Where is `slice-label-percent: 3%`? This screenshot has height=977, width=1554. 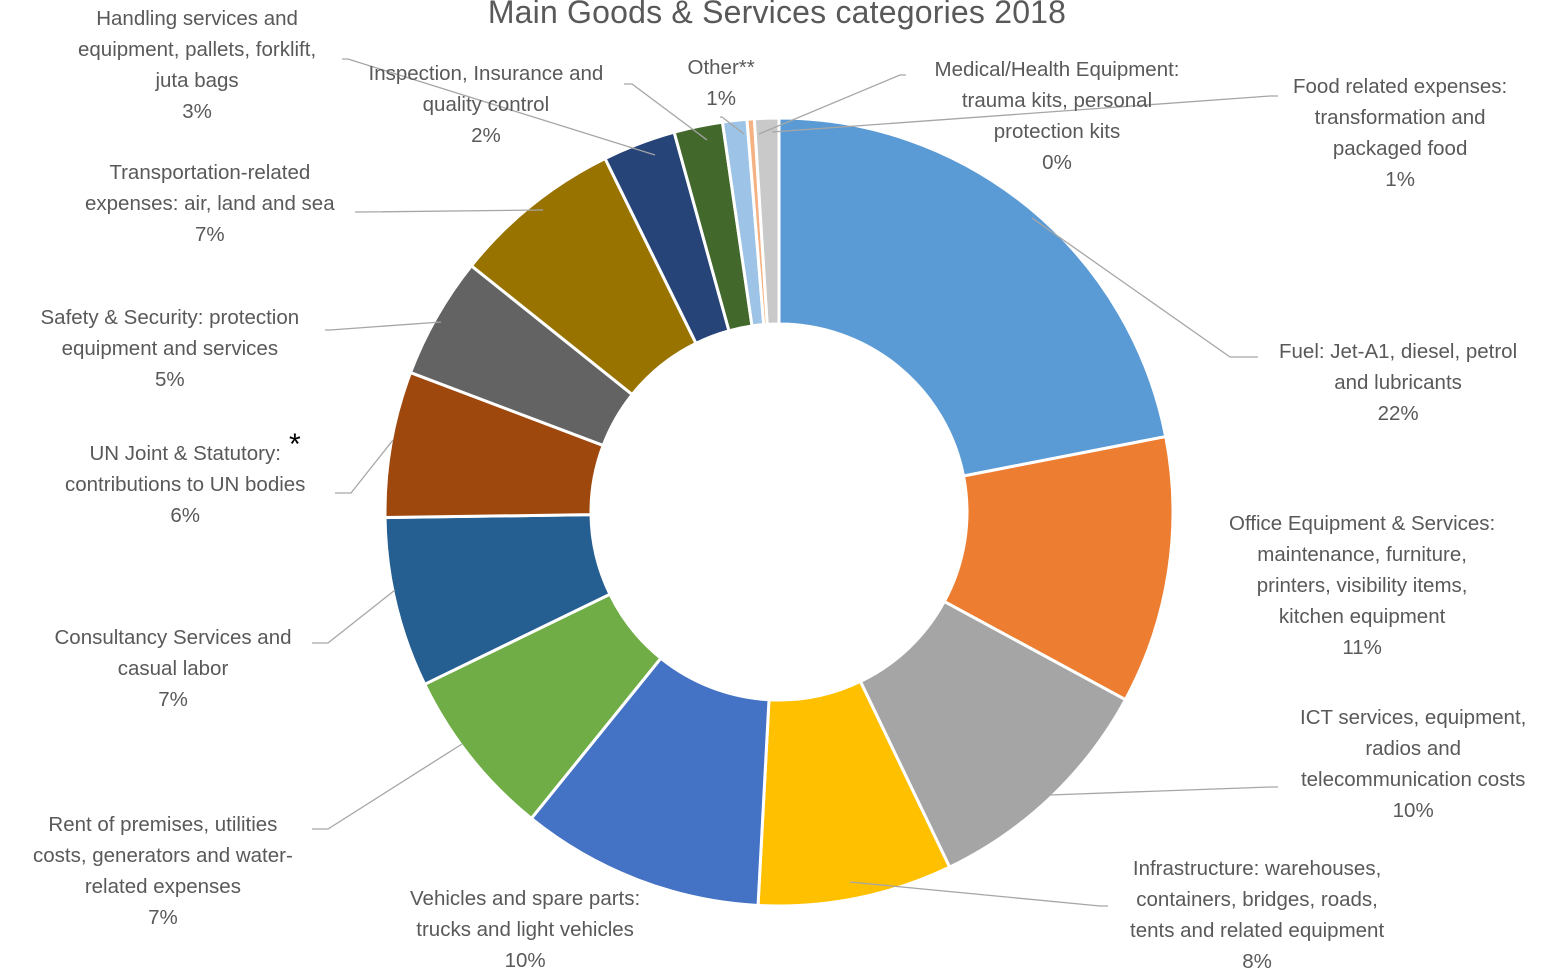
slice-label-percent: 3% is located at coordinates (197, 111).